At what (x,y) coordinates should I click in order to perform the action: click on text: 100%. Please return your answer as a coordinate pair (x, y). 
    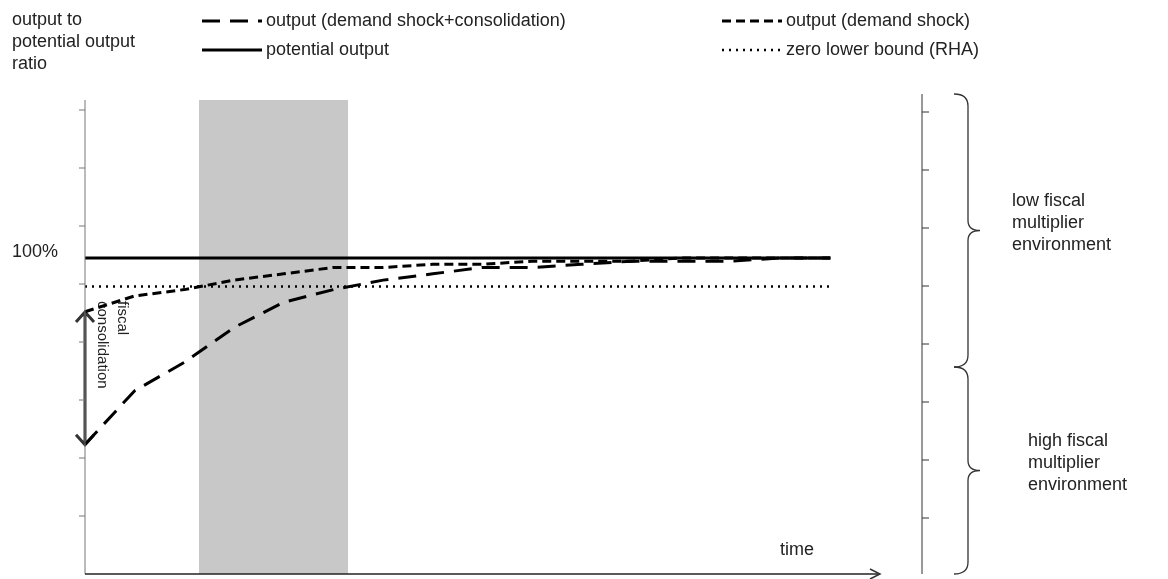
    Looking at the image, I should click on (35, 251).